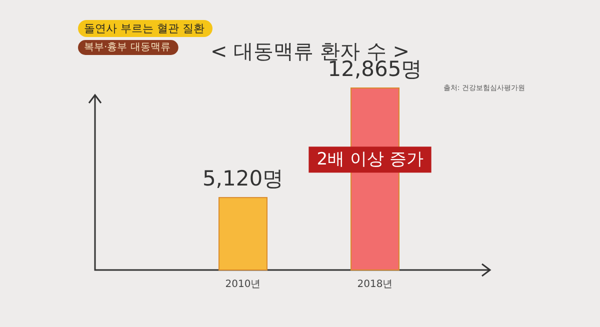 The height and width of the screenshot is (327, 600). What do you see at coordinates (375, 284) in the screenshot?
I see `x-tick-label: 2018년` at bounding box center [375, 284].